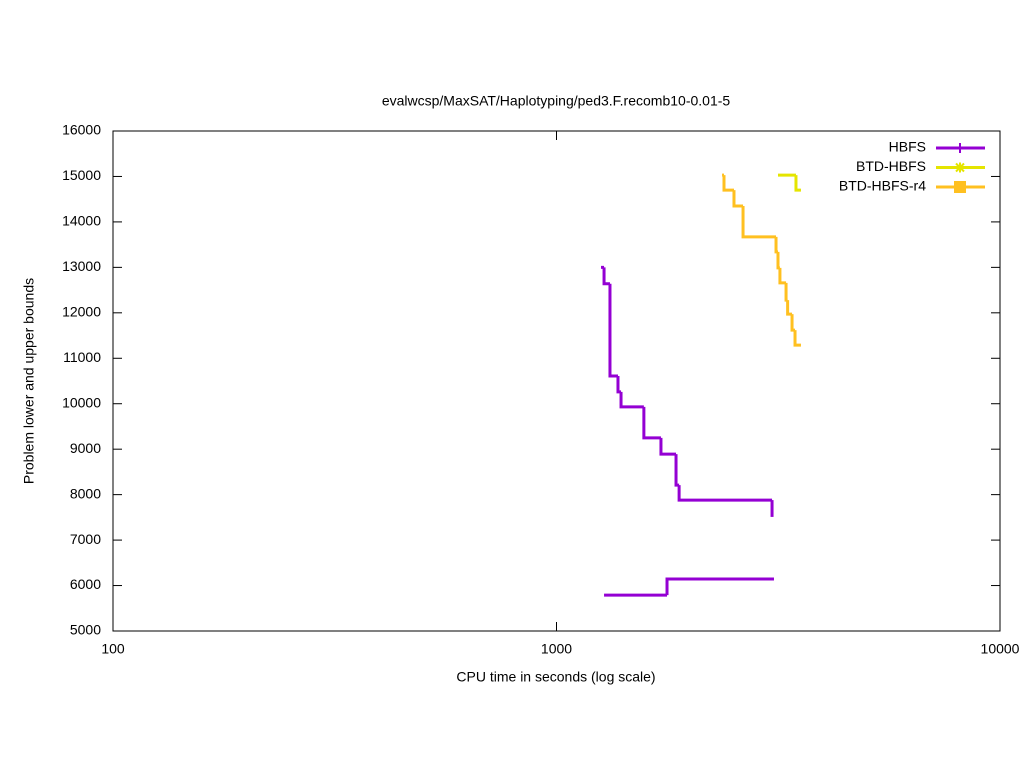 The height and width of the screenshot is (768, 1024). Describe the element at coordinates (85, 448) in the screenshot. I see `y-tick-label: 9000` at that location.